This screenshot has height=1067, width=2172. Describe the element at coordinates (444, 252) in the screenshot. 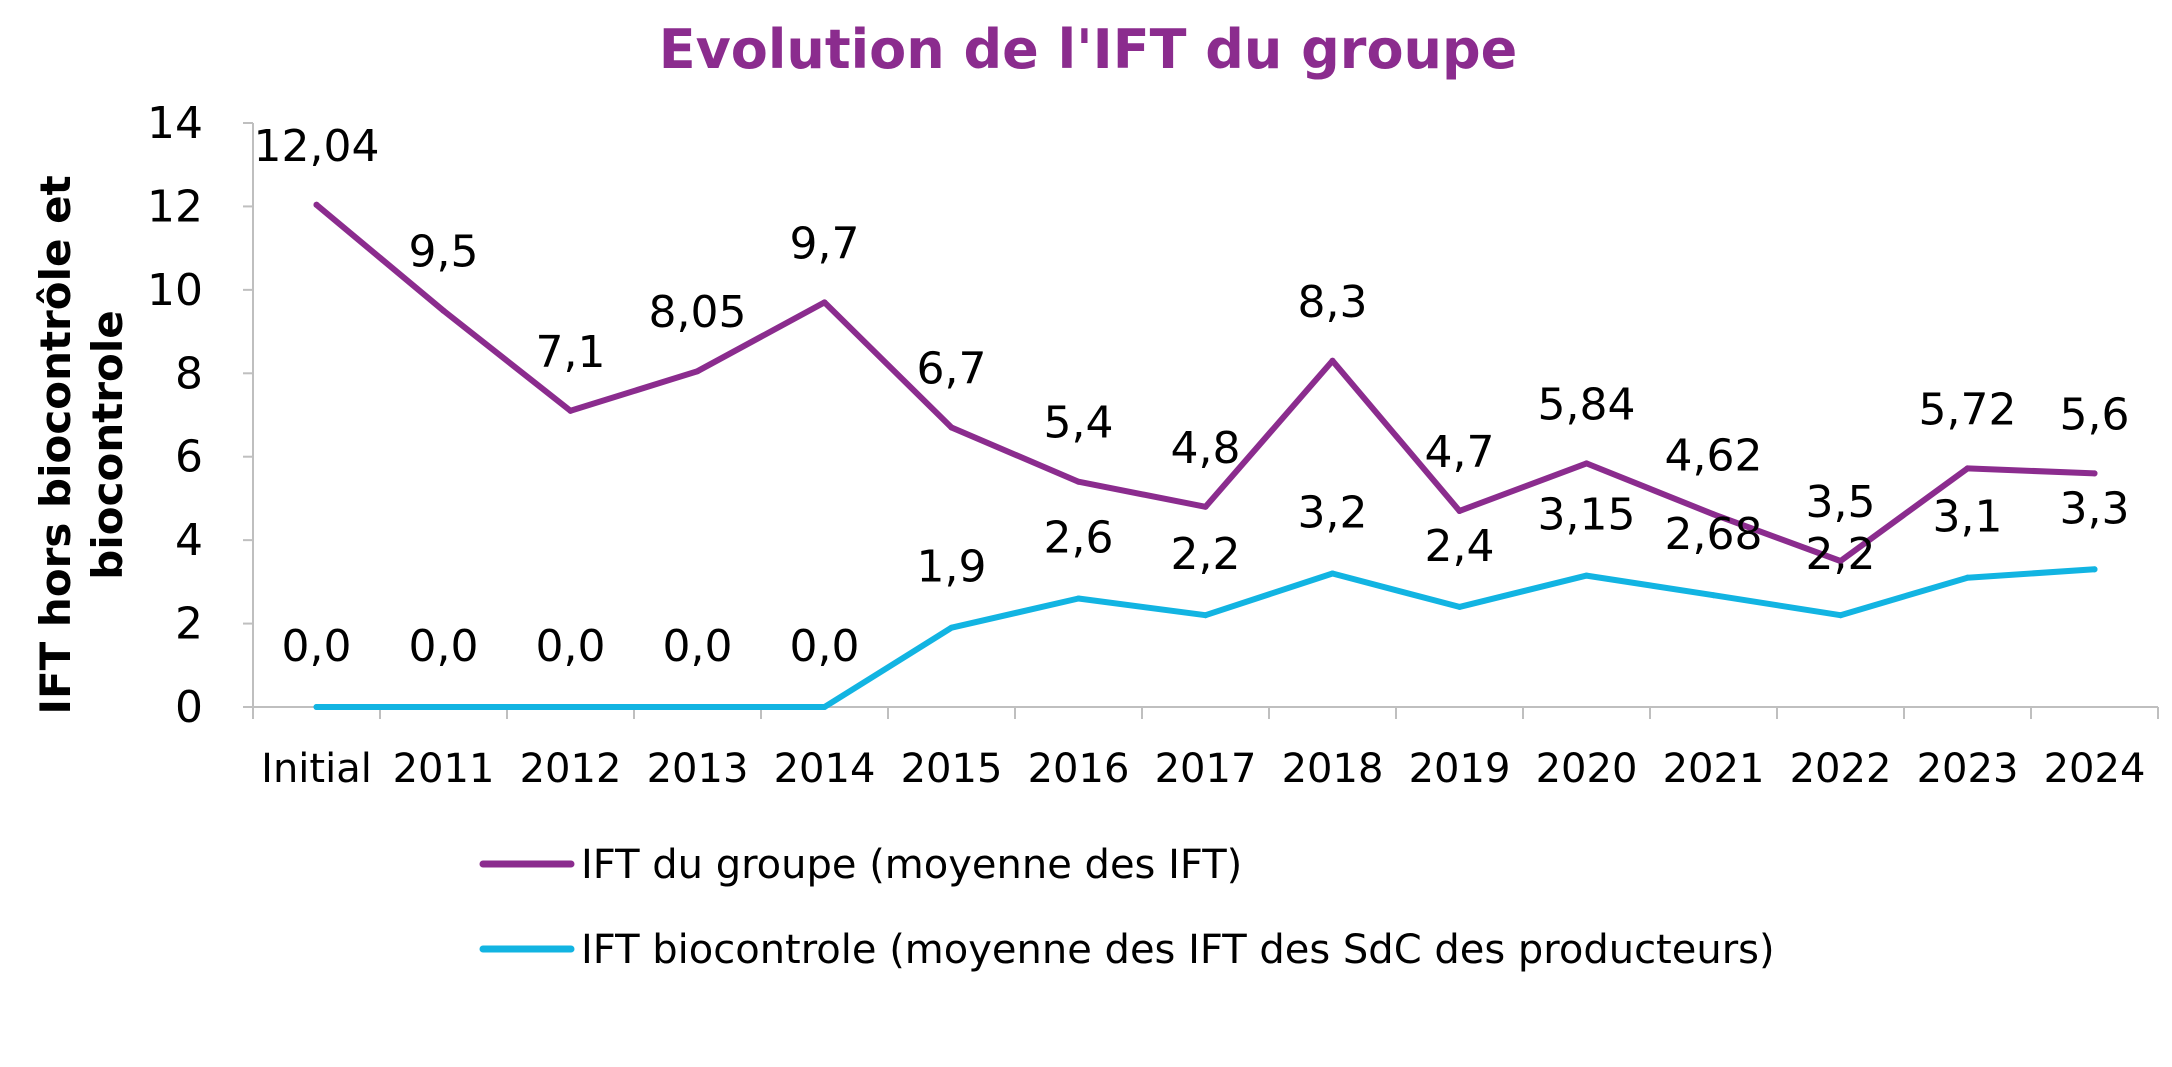

I see `data-label: 9,5` at that location.